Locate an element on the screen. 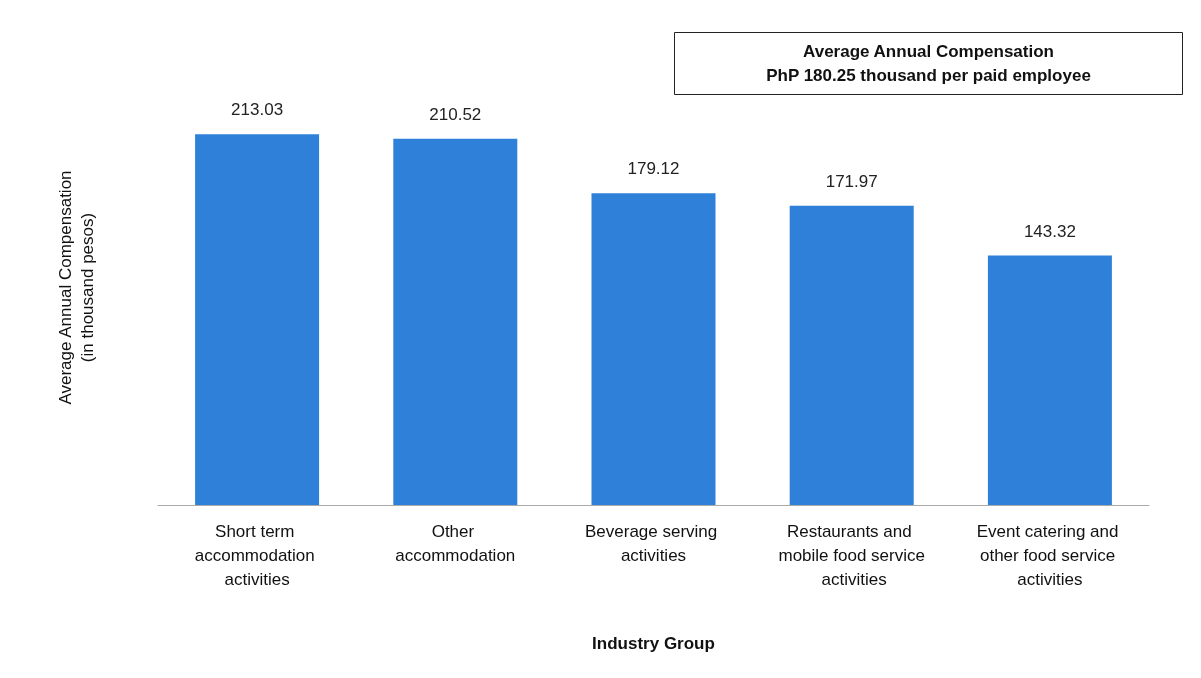  x-tick-label: Other accommodation is located at coordinates (455, 543).